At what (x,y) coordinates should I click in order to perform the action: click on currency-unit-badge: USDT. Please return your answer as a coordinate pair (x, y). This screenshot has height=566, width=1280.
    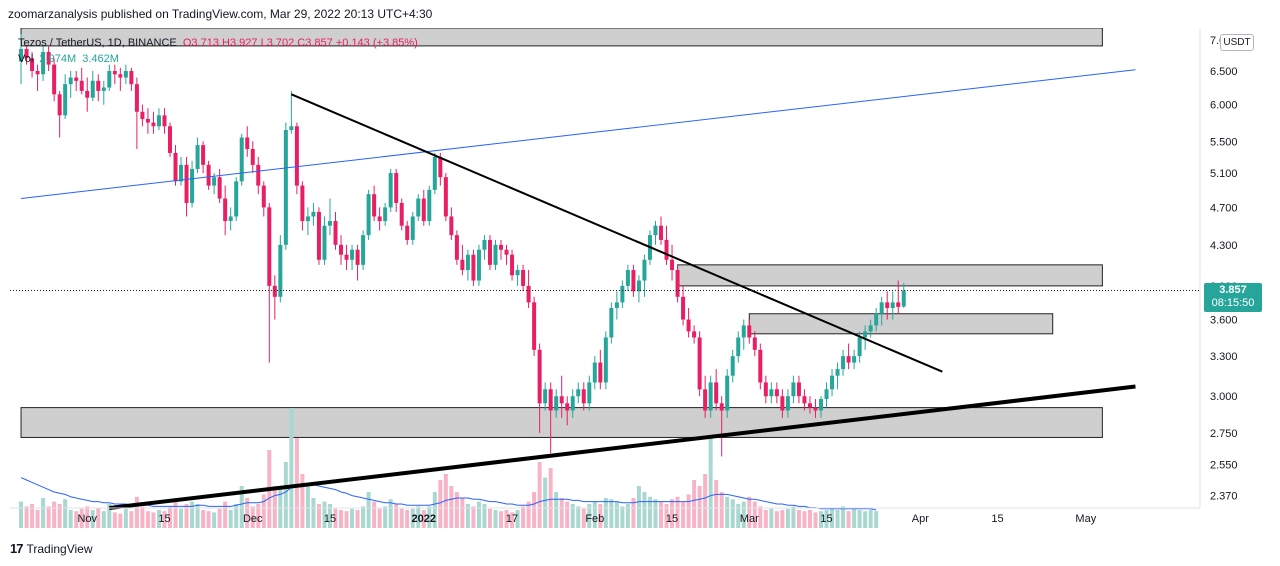
    Looking at the image, I should click on (1237, 42).